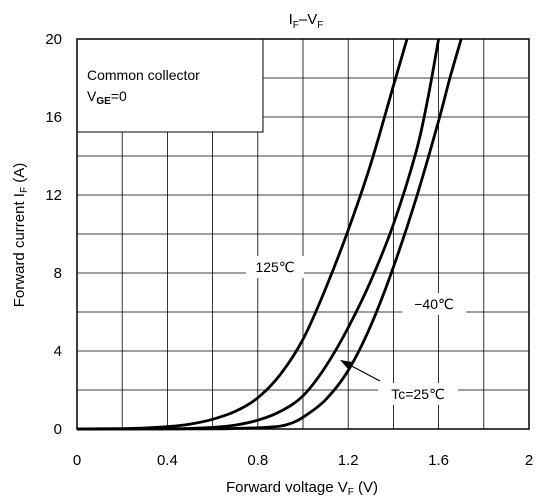  I want to click on y-tick-label: 8, so click(58, 273).